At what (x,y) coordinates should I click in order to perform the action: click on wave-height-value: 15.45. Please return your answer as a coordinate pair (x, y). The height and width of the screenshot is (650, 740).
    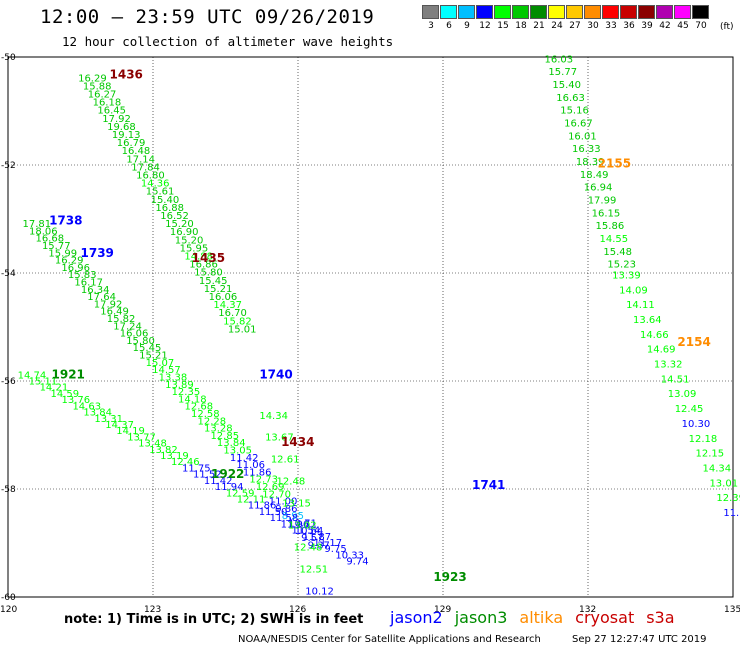
    Looking at the image, I should click on (213, 281).